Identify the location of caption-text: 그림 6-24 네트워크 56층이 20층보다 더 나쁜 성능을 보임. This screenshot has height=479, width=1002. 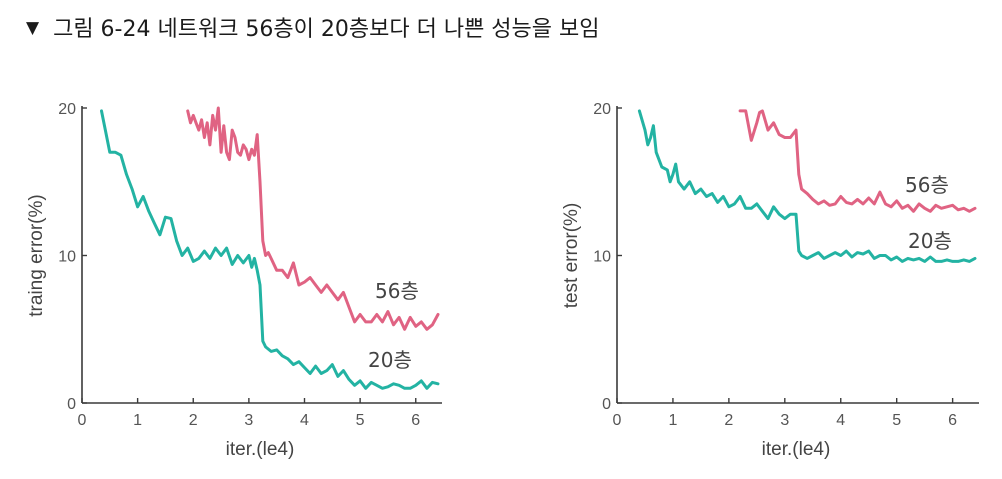
(326, 29).